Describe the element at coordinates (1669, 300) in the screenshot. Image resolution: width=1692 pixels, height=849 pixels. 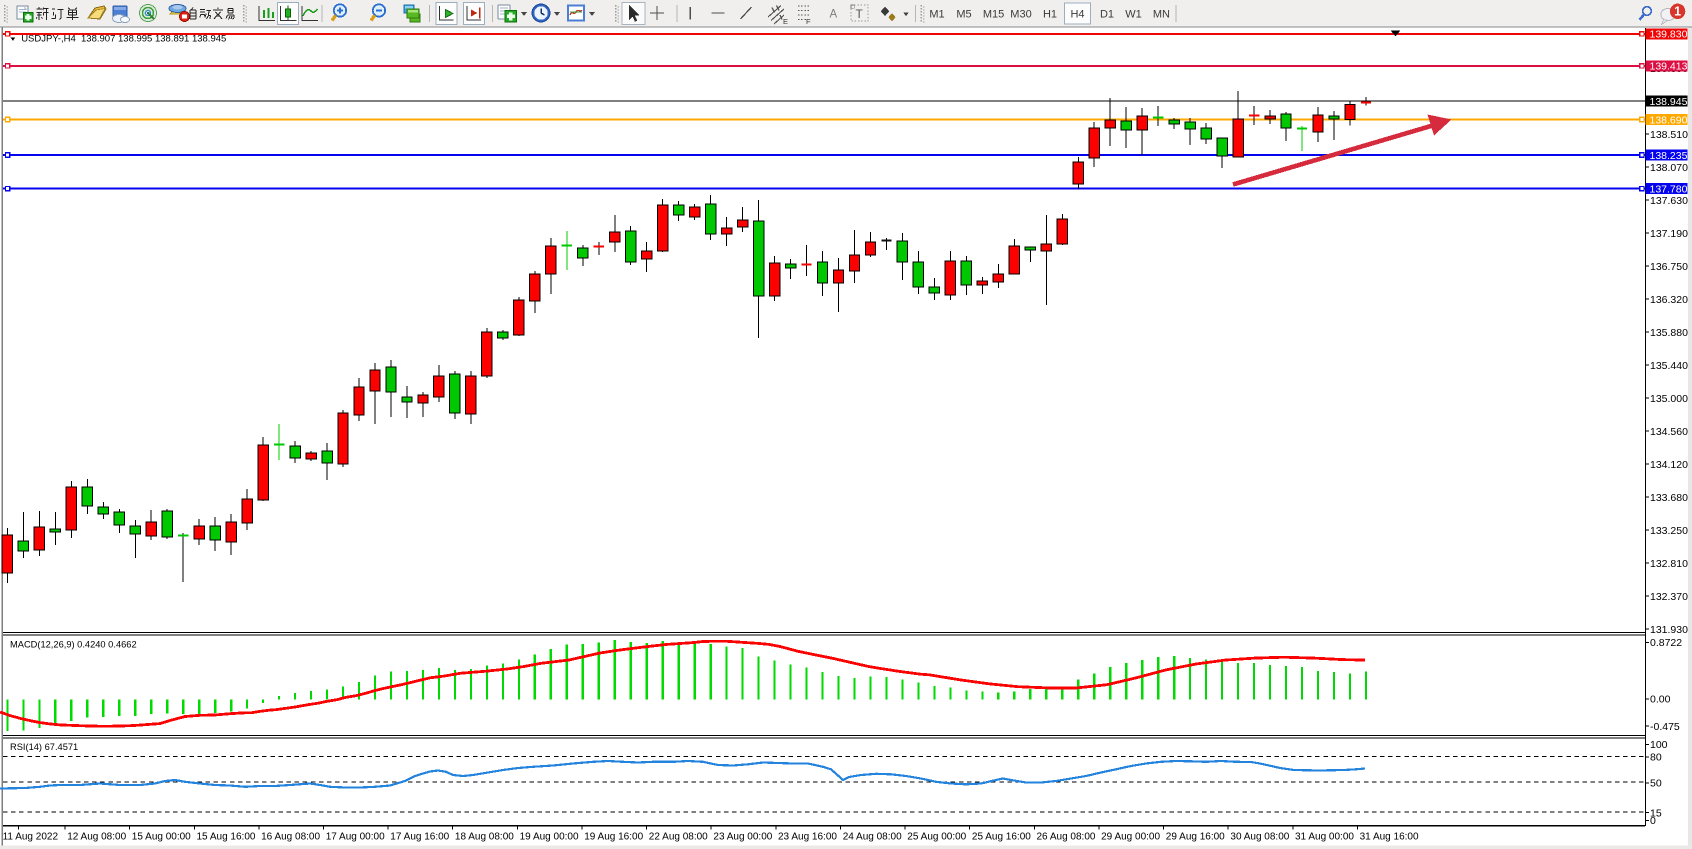
I see `svg-text: 136.320` at that location.